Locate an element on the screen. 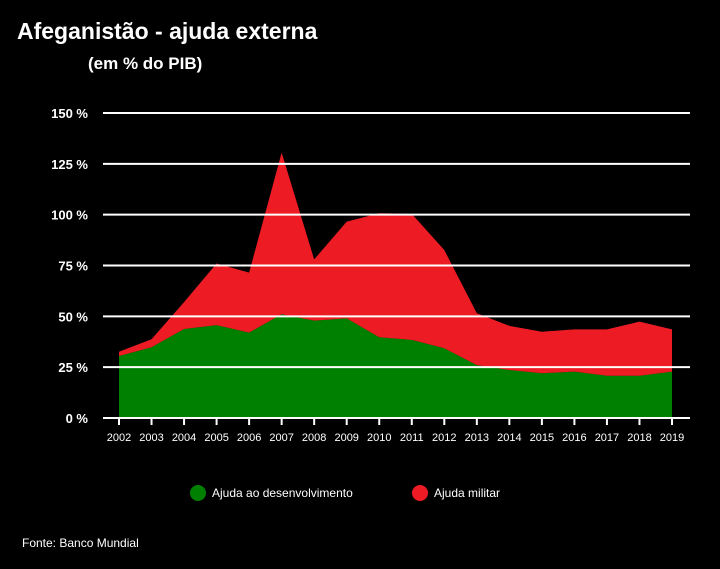  x-tick-label: 2004 is located at coordinates (184, 438).